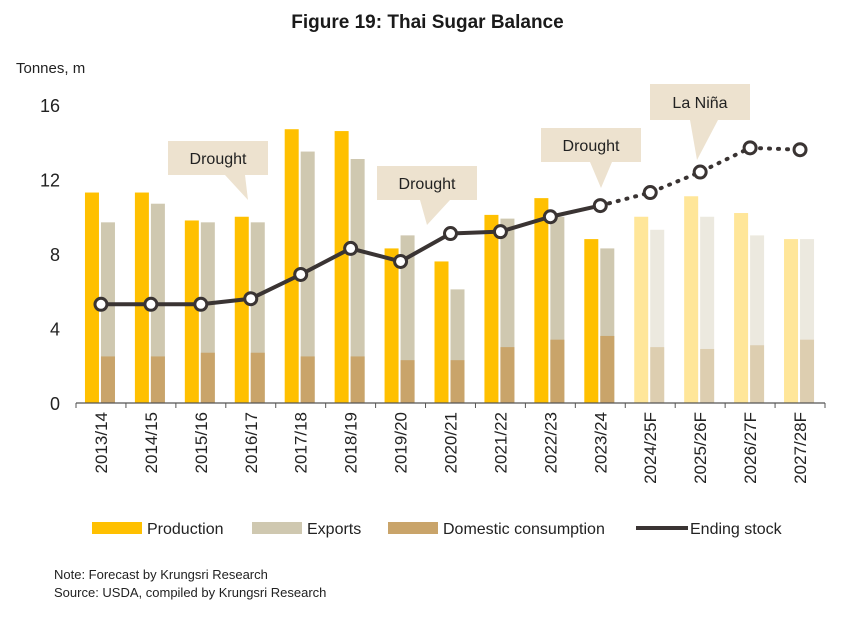 This screenshot has width=855, height=619. Describe the element at coordinates (736, 529) in the screenshot. I see `legend-label: Ending stock` at that location.